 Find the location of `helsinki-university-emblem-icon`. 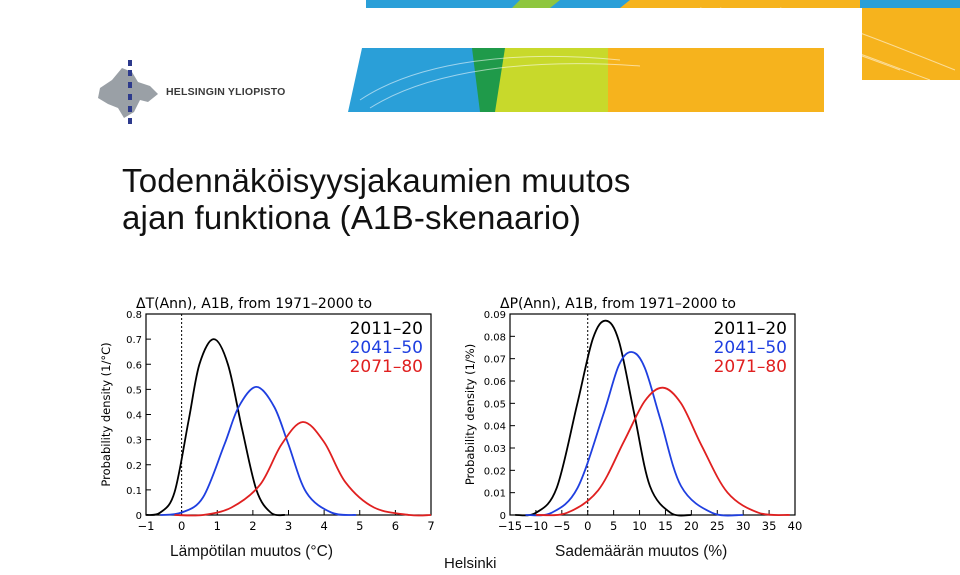

helsinki-university-emblem-icon is located at coordinates (128, 92).